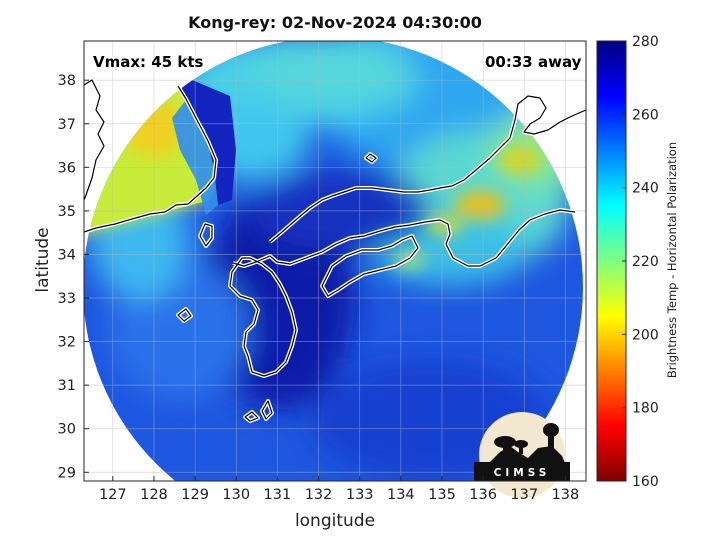  Describe the element at coordinates (67, 473) in the screenshot. I see `y-tick-label: 29` at that location.